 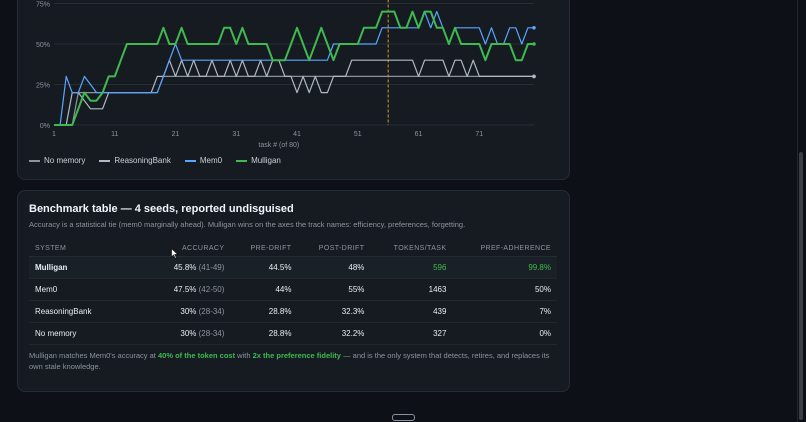 I want to click on legend-item-no-memory: No memory, so click(x=57, y=160).